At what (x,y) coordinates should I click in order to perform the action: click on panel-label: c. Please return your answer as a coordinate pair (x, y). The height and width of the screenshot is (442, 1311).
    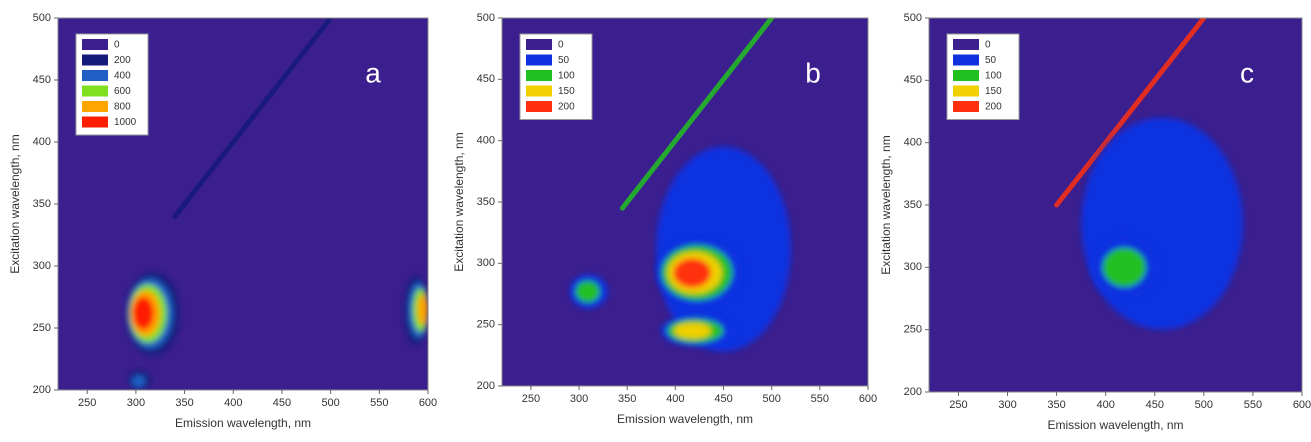
    Looking at the image, I should click on (1247, 72).